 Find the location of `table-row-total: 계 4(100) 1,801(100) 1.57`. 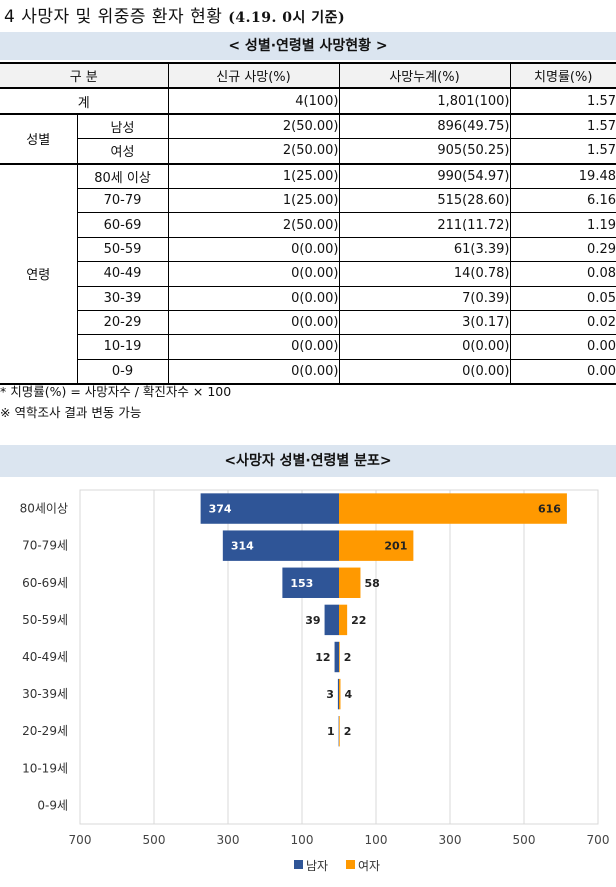

table-row-total: 계 4(100) 1,801(100) 1.57 is located at coordinates (308, 100).